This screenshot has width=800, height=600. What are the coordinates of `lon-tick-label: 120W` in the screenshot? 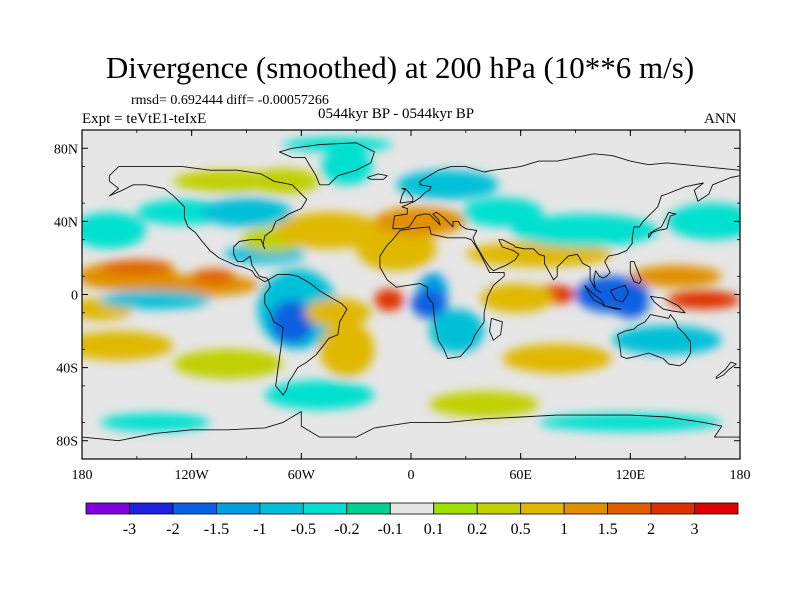 It's located at (192, 475).